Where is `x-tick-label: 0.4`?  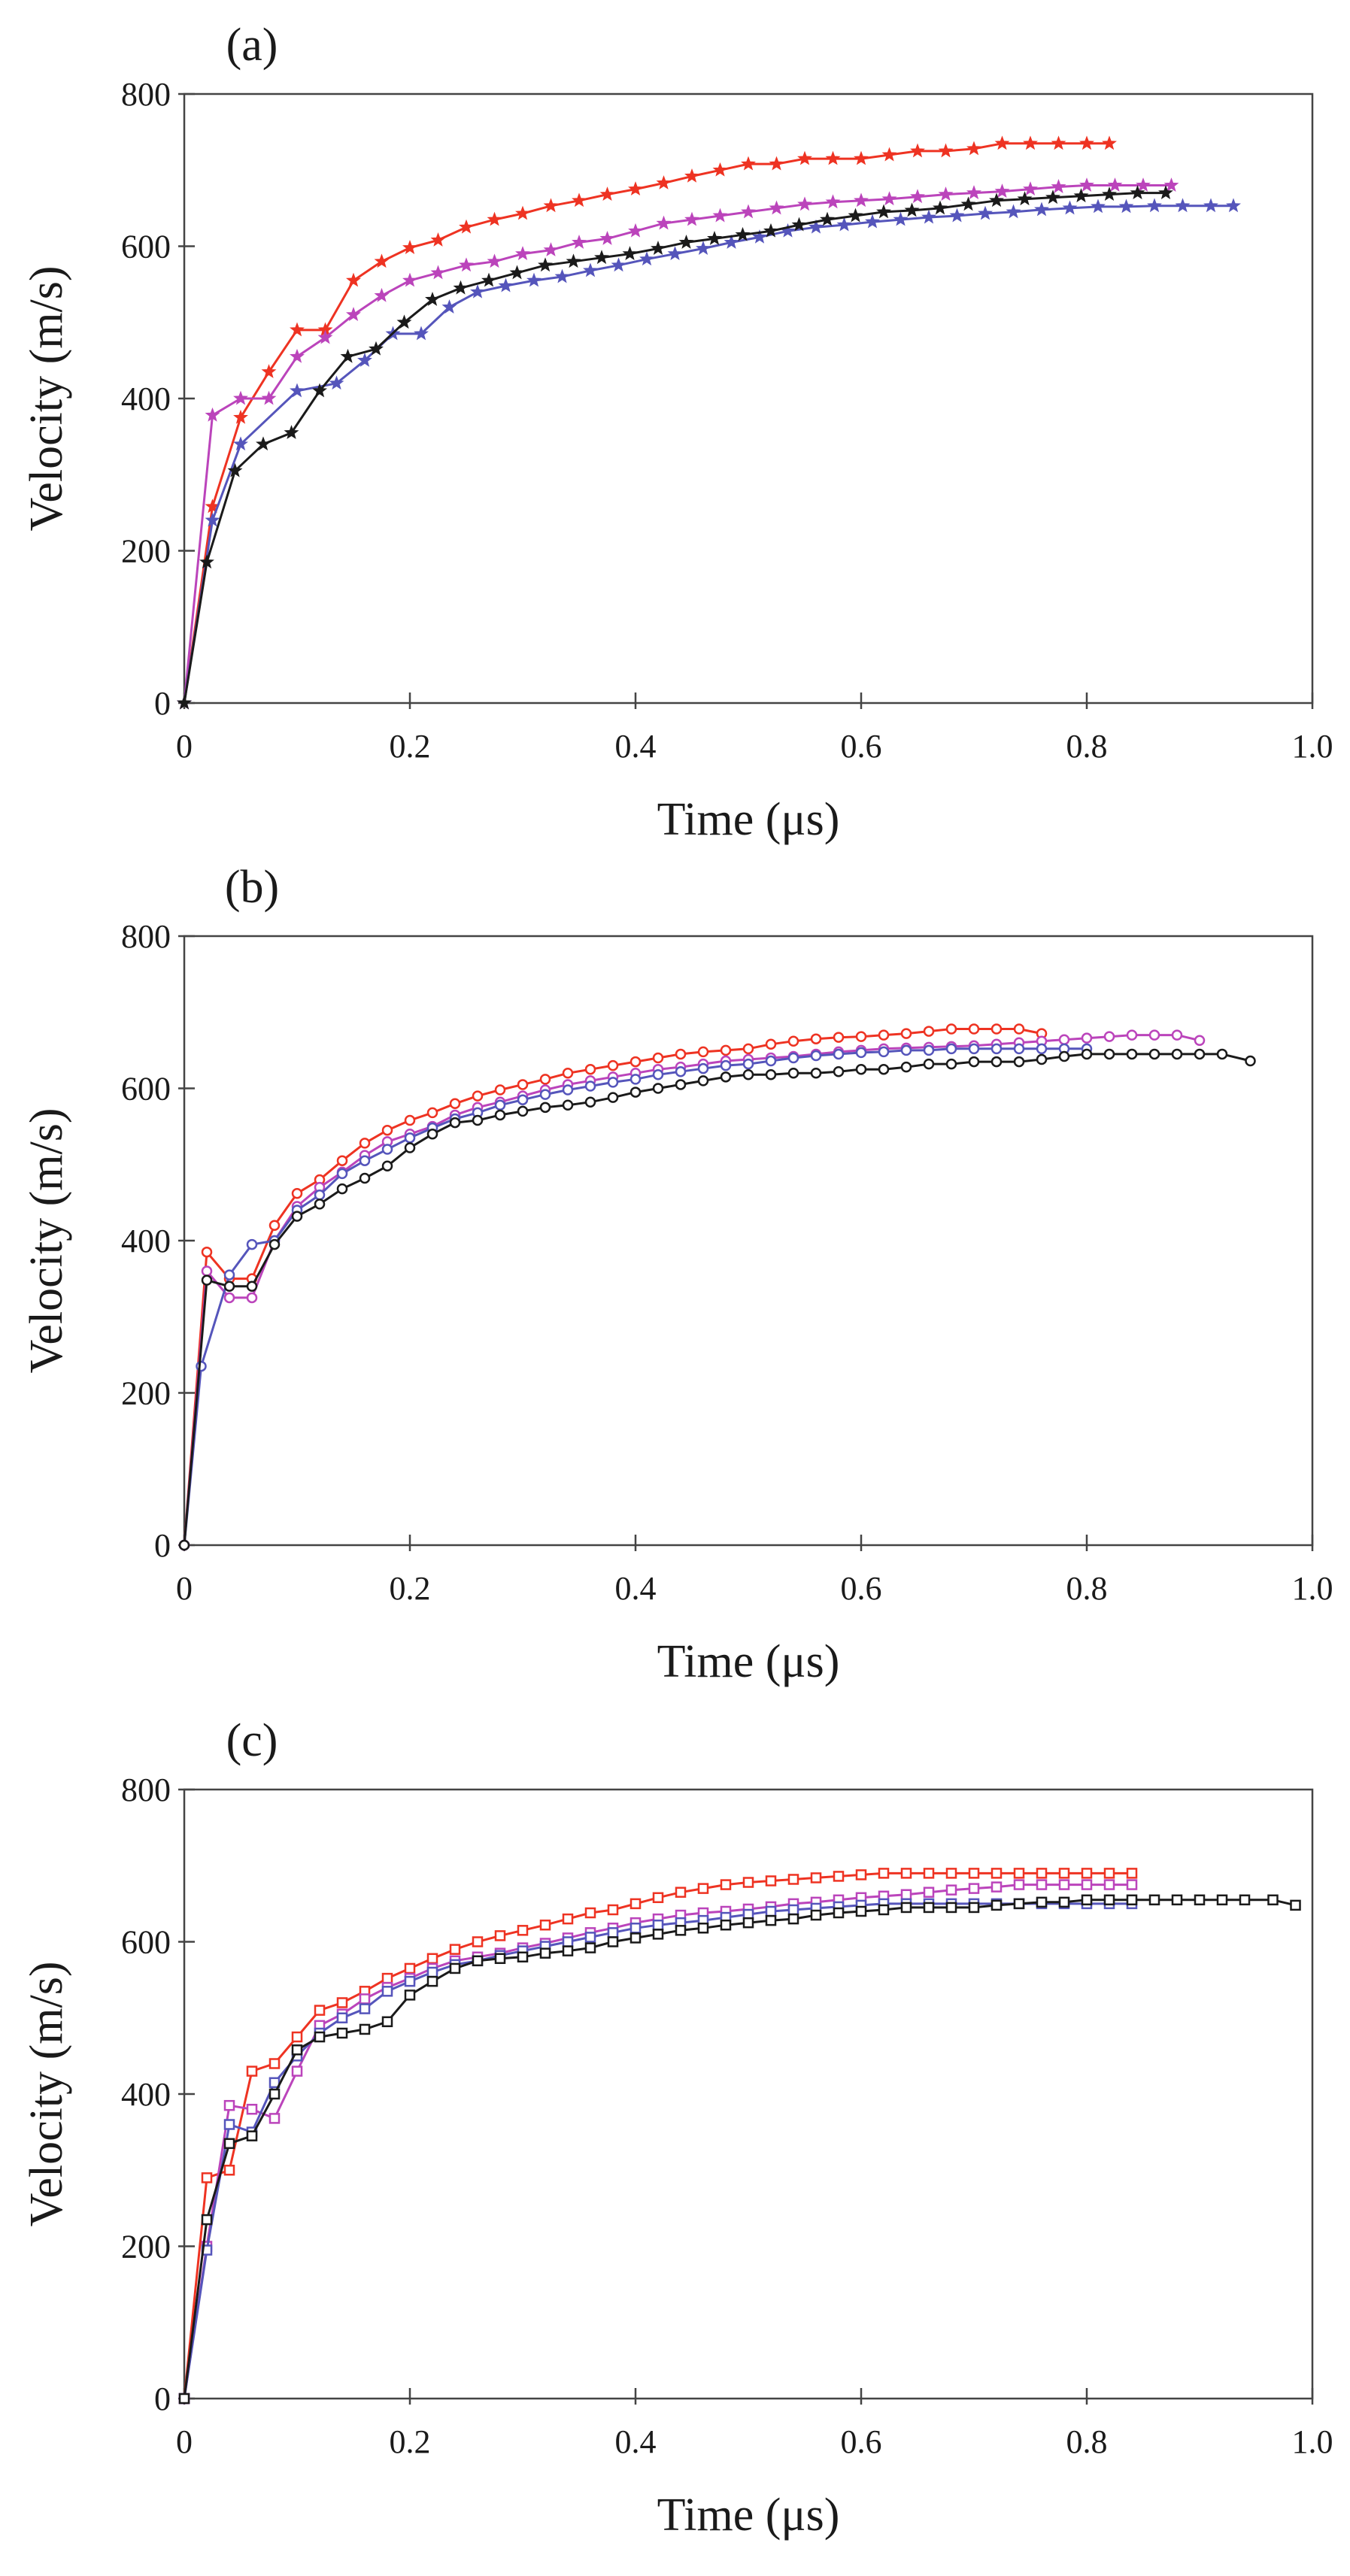
x-tick-label: 0.4 is located at coordinates (636, 746).